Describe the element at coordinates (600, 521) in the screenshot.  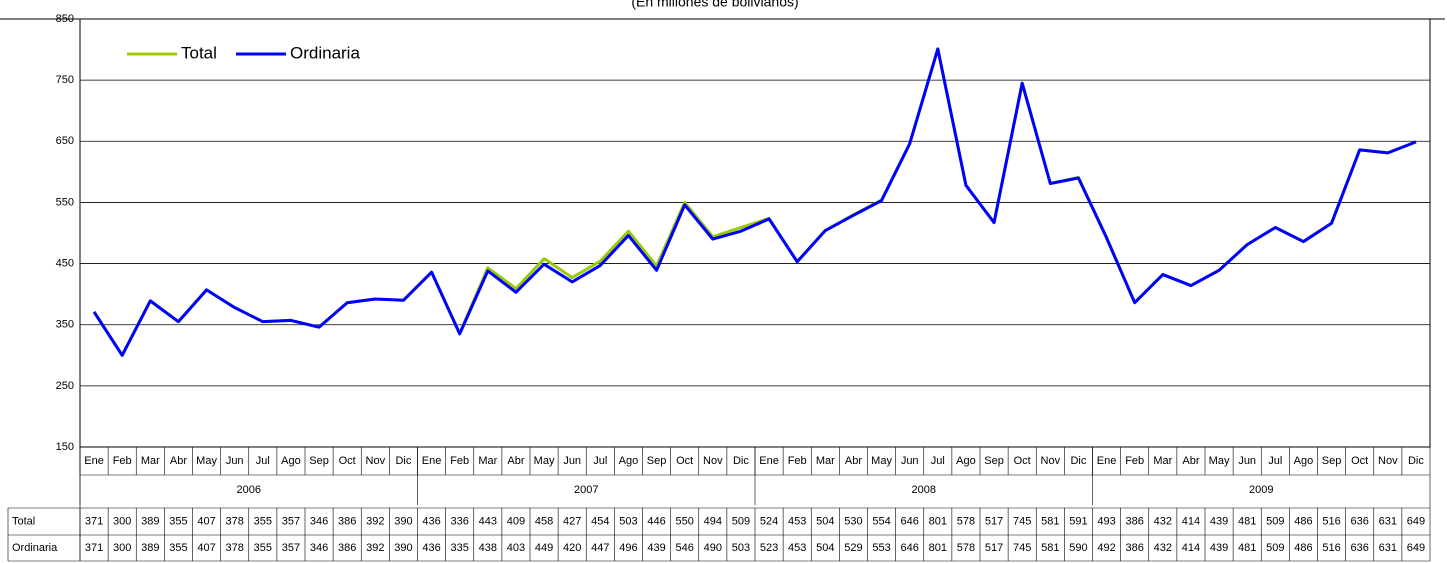
I see `table-value: 454` at that location.